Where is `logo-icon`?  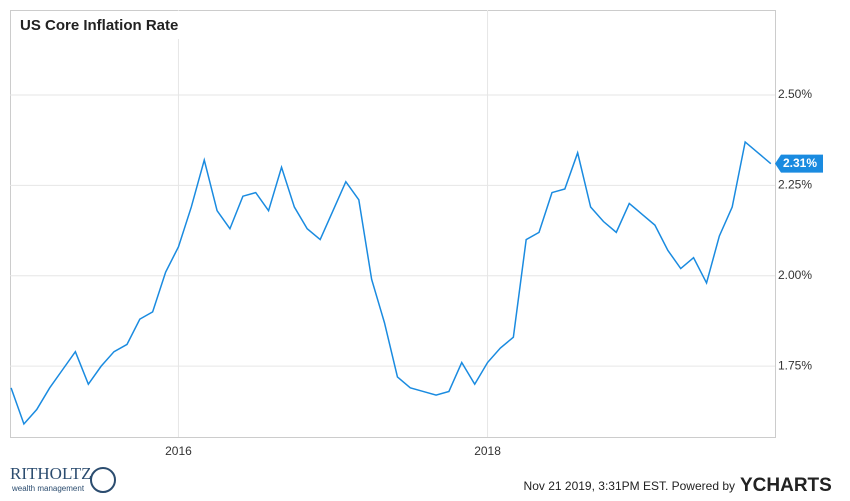 logo-icon is located at coordinates (103, 480).